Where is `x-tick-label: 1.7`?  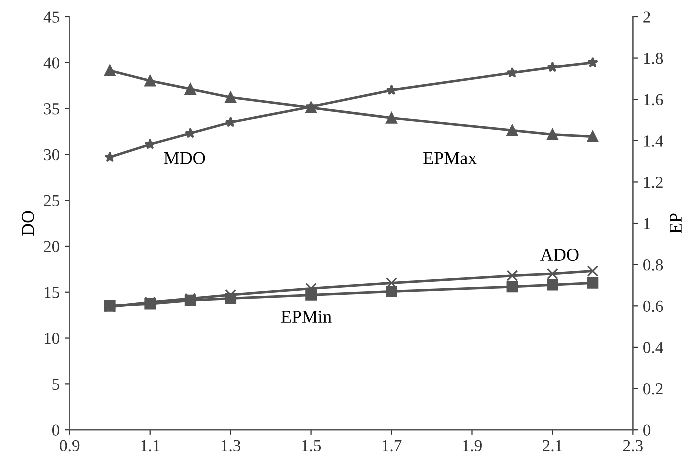 x-tick-label: 1.7 is located at coordinates (392, 446).